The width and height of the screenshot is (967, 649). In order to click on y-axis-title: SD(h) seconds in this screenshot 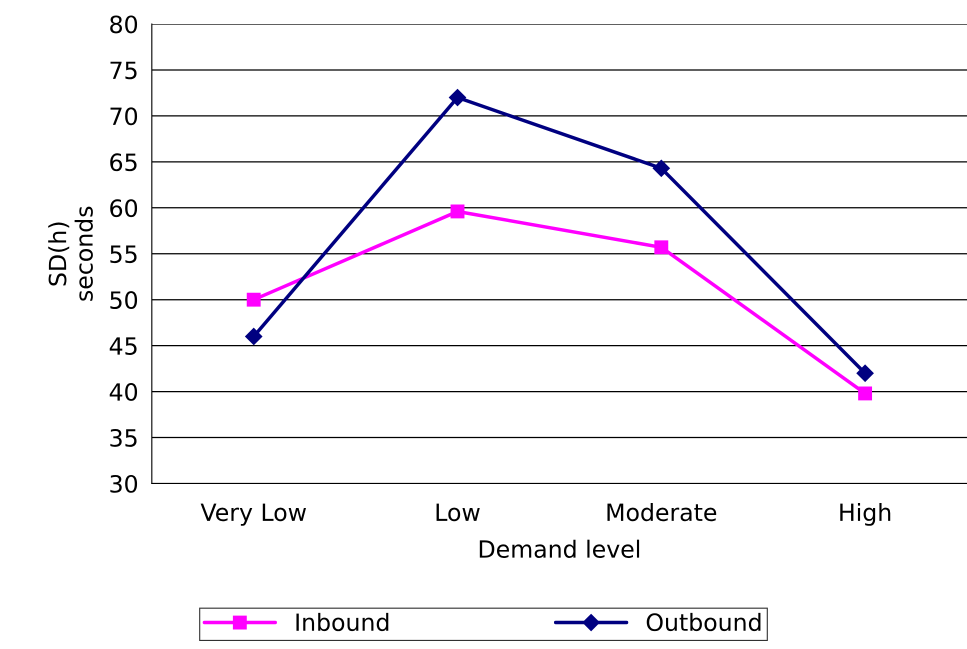, I will do `click(70, 253)`.